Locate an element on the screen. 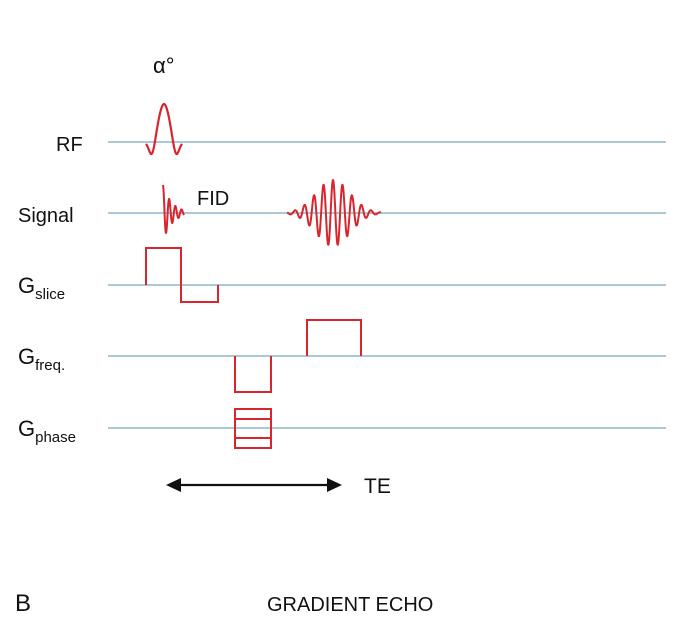 The width and height of the screenshot is (684, 628). panel-letter: B is located at coordinates (23, 603).